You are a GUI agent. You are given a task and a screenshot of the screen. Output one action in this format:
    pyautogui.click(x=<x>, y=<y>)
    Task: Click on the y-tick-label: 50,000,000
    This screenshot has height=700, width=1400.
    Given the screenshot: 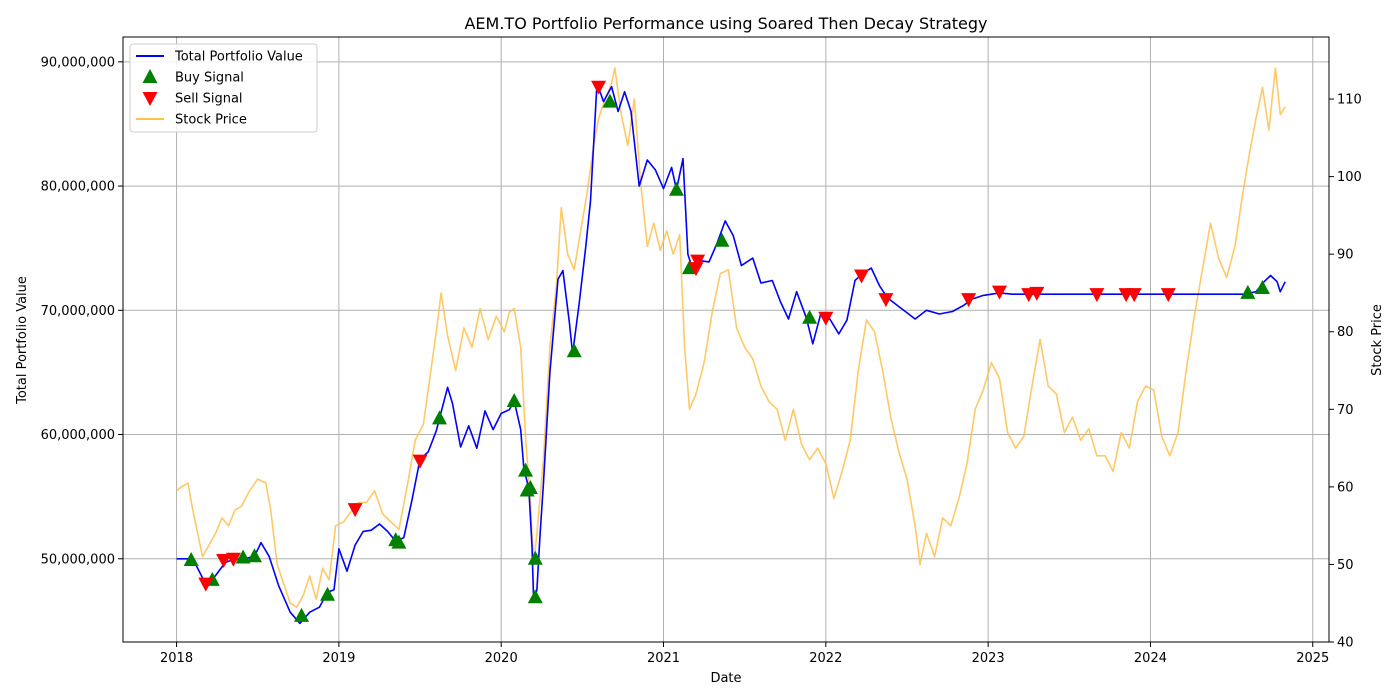 What is the action you would take?
    pyautogui.click(x=78, y=559)
    